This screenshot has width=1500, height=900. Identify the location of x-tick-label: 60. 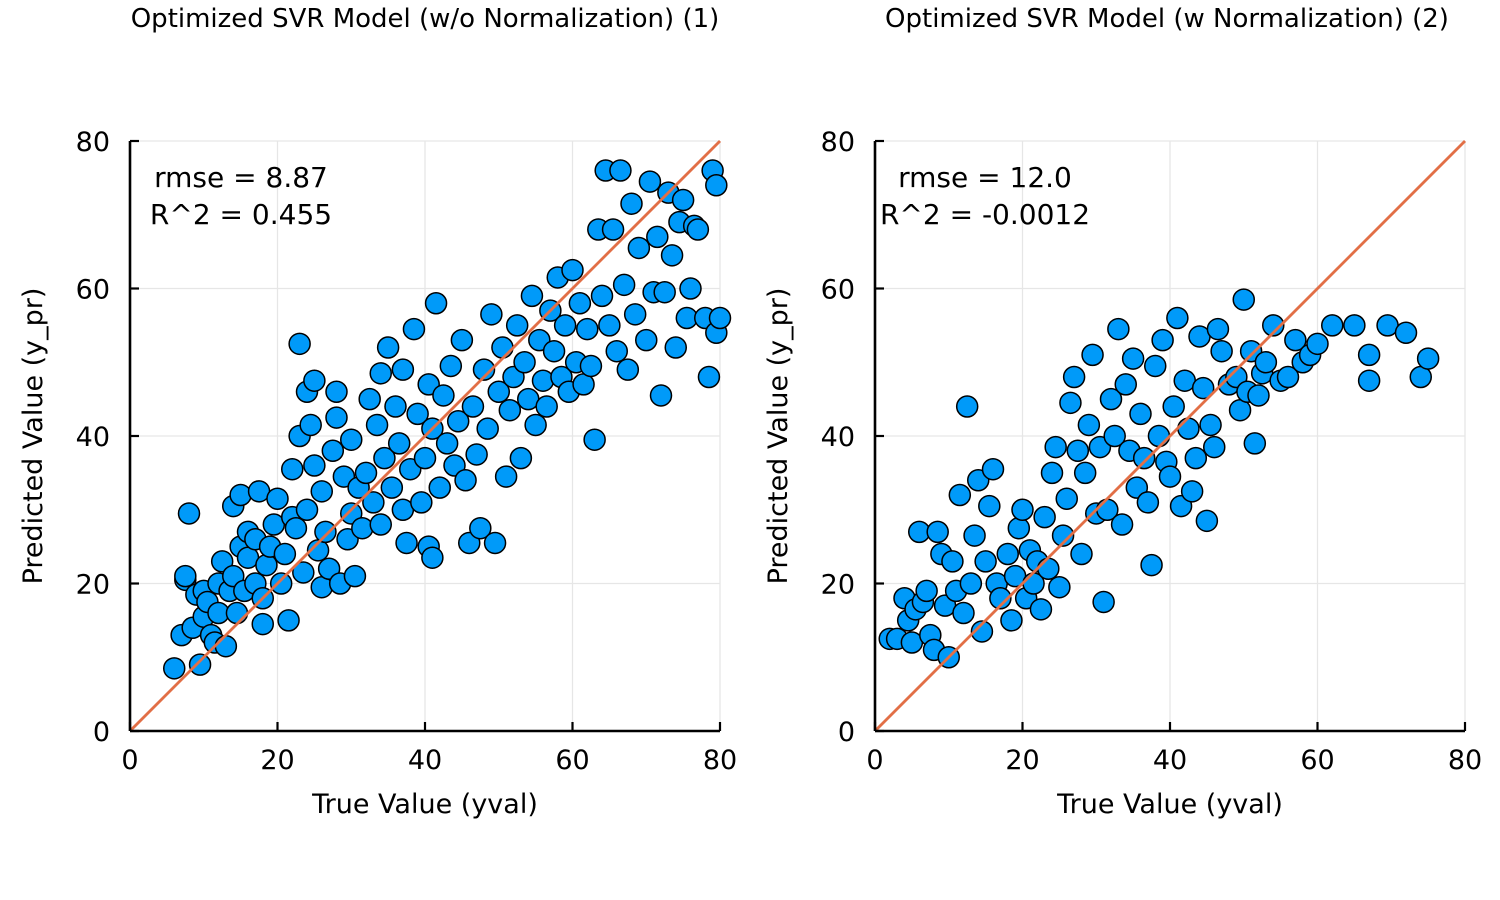
(1317, 760).